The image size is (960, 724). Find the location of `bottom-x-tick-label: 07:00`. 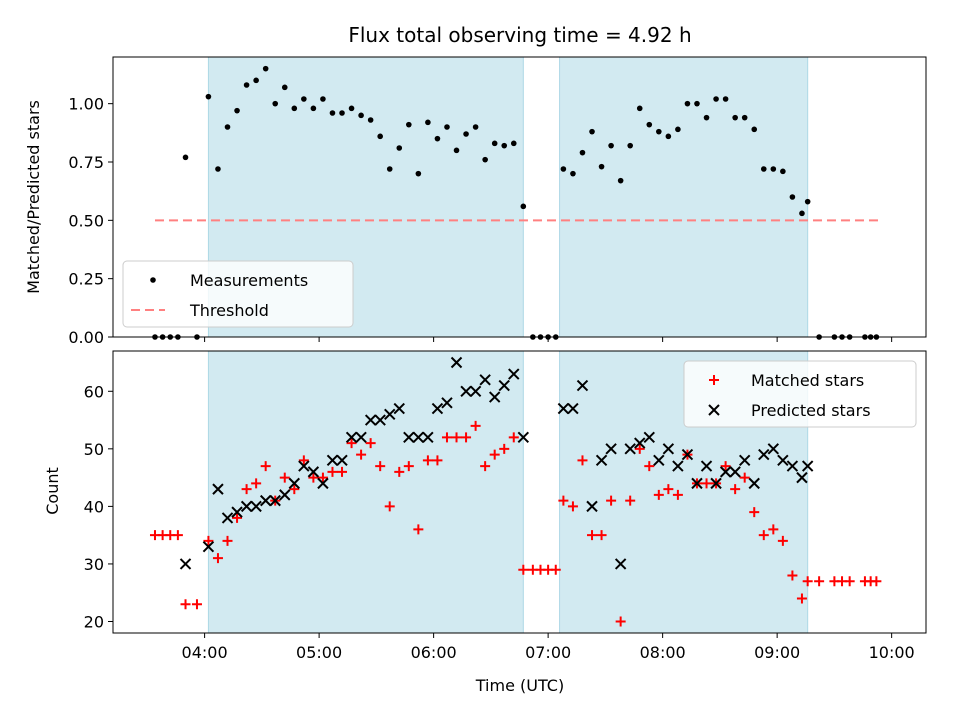

bottom-x-tick-label: 07:00 is located at coordinates (548, 652).